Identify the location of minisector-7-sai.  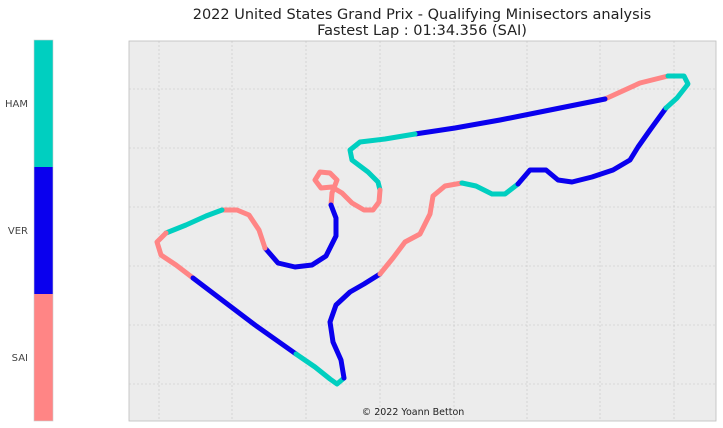
(243, 229).